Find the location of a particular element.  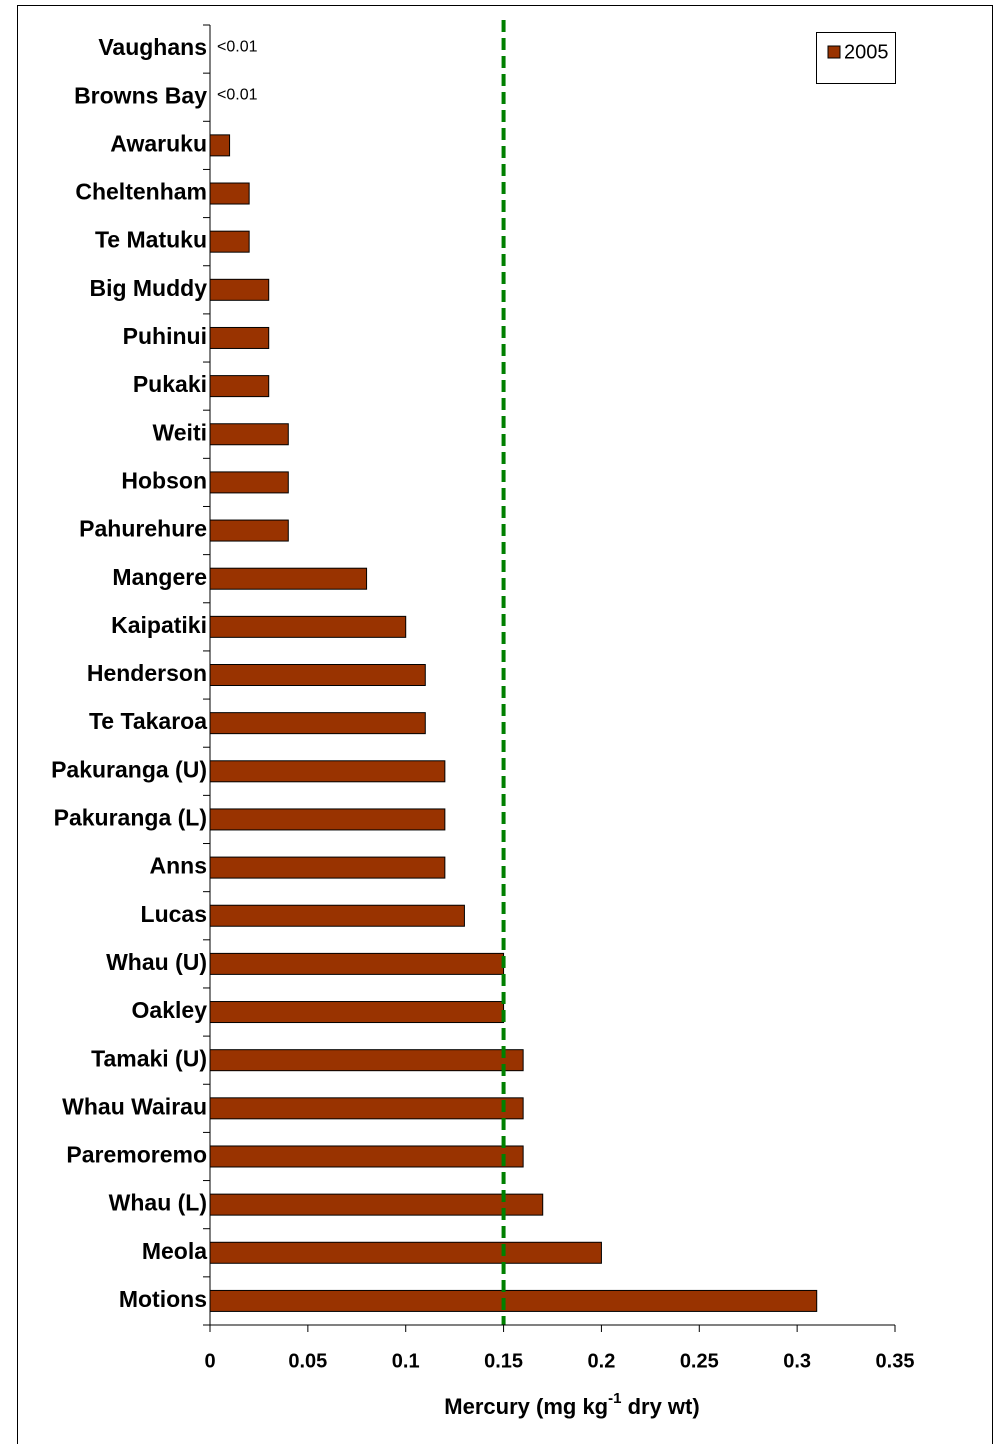

x-tick-label: 0 is located at coordinates (209, 1361).